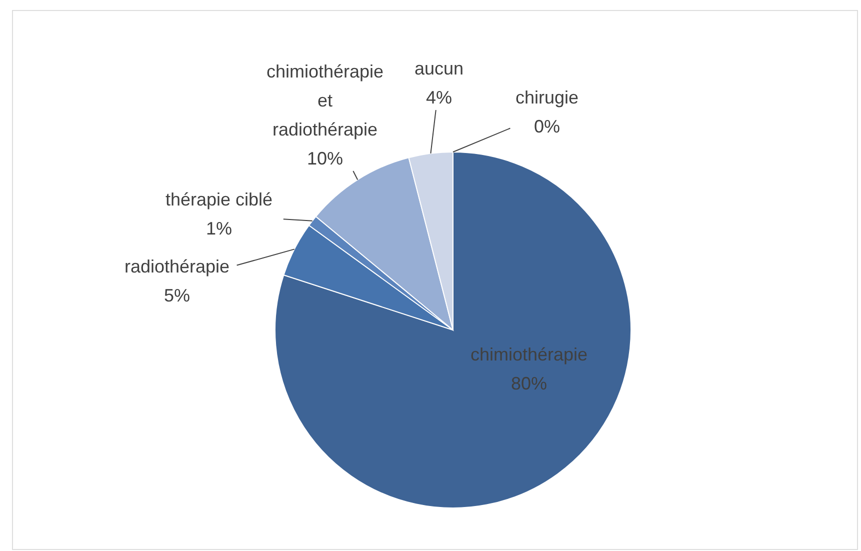 The width and height of the screenshot is (861, 551). Describe the element at coordinates (177, 296) in the screenshot. I see `data-label: 5%` at that location.